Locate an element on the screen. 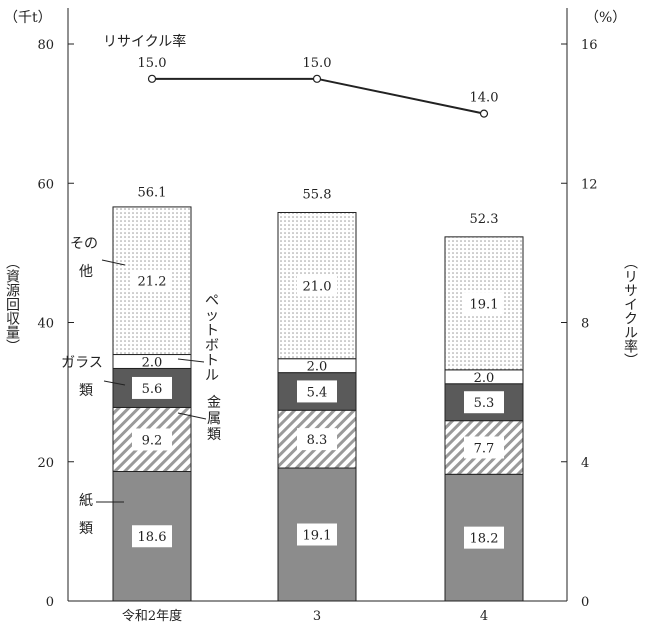 Image resolution: width=648 pixels, height=630 pixels. total-labels: 56.1 55.8 52.3 is located at coordinates (318, 205).